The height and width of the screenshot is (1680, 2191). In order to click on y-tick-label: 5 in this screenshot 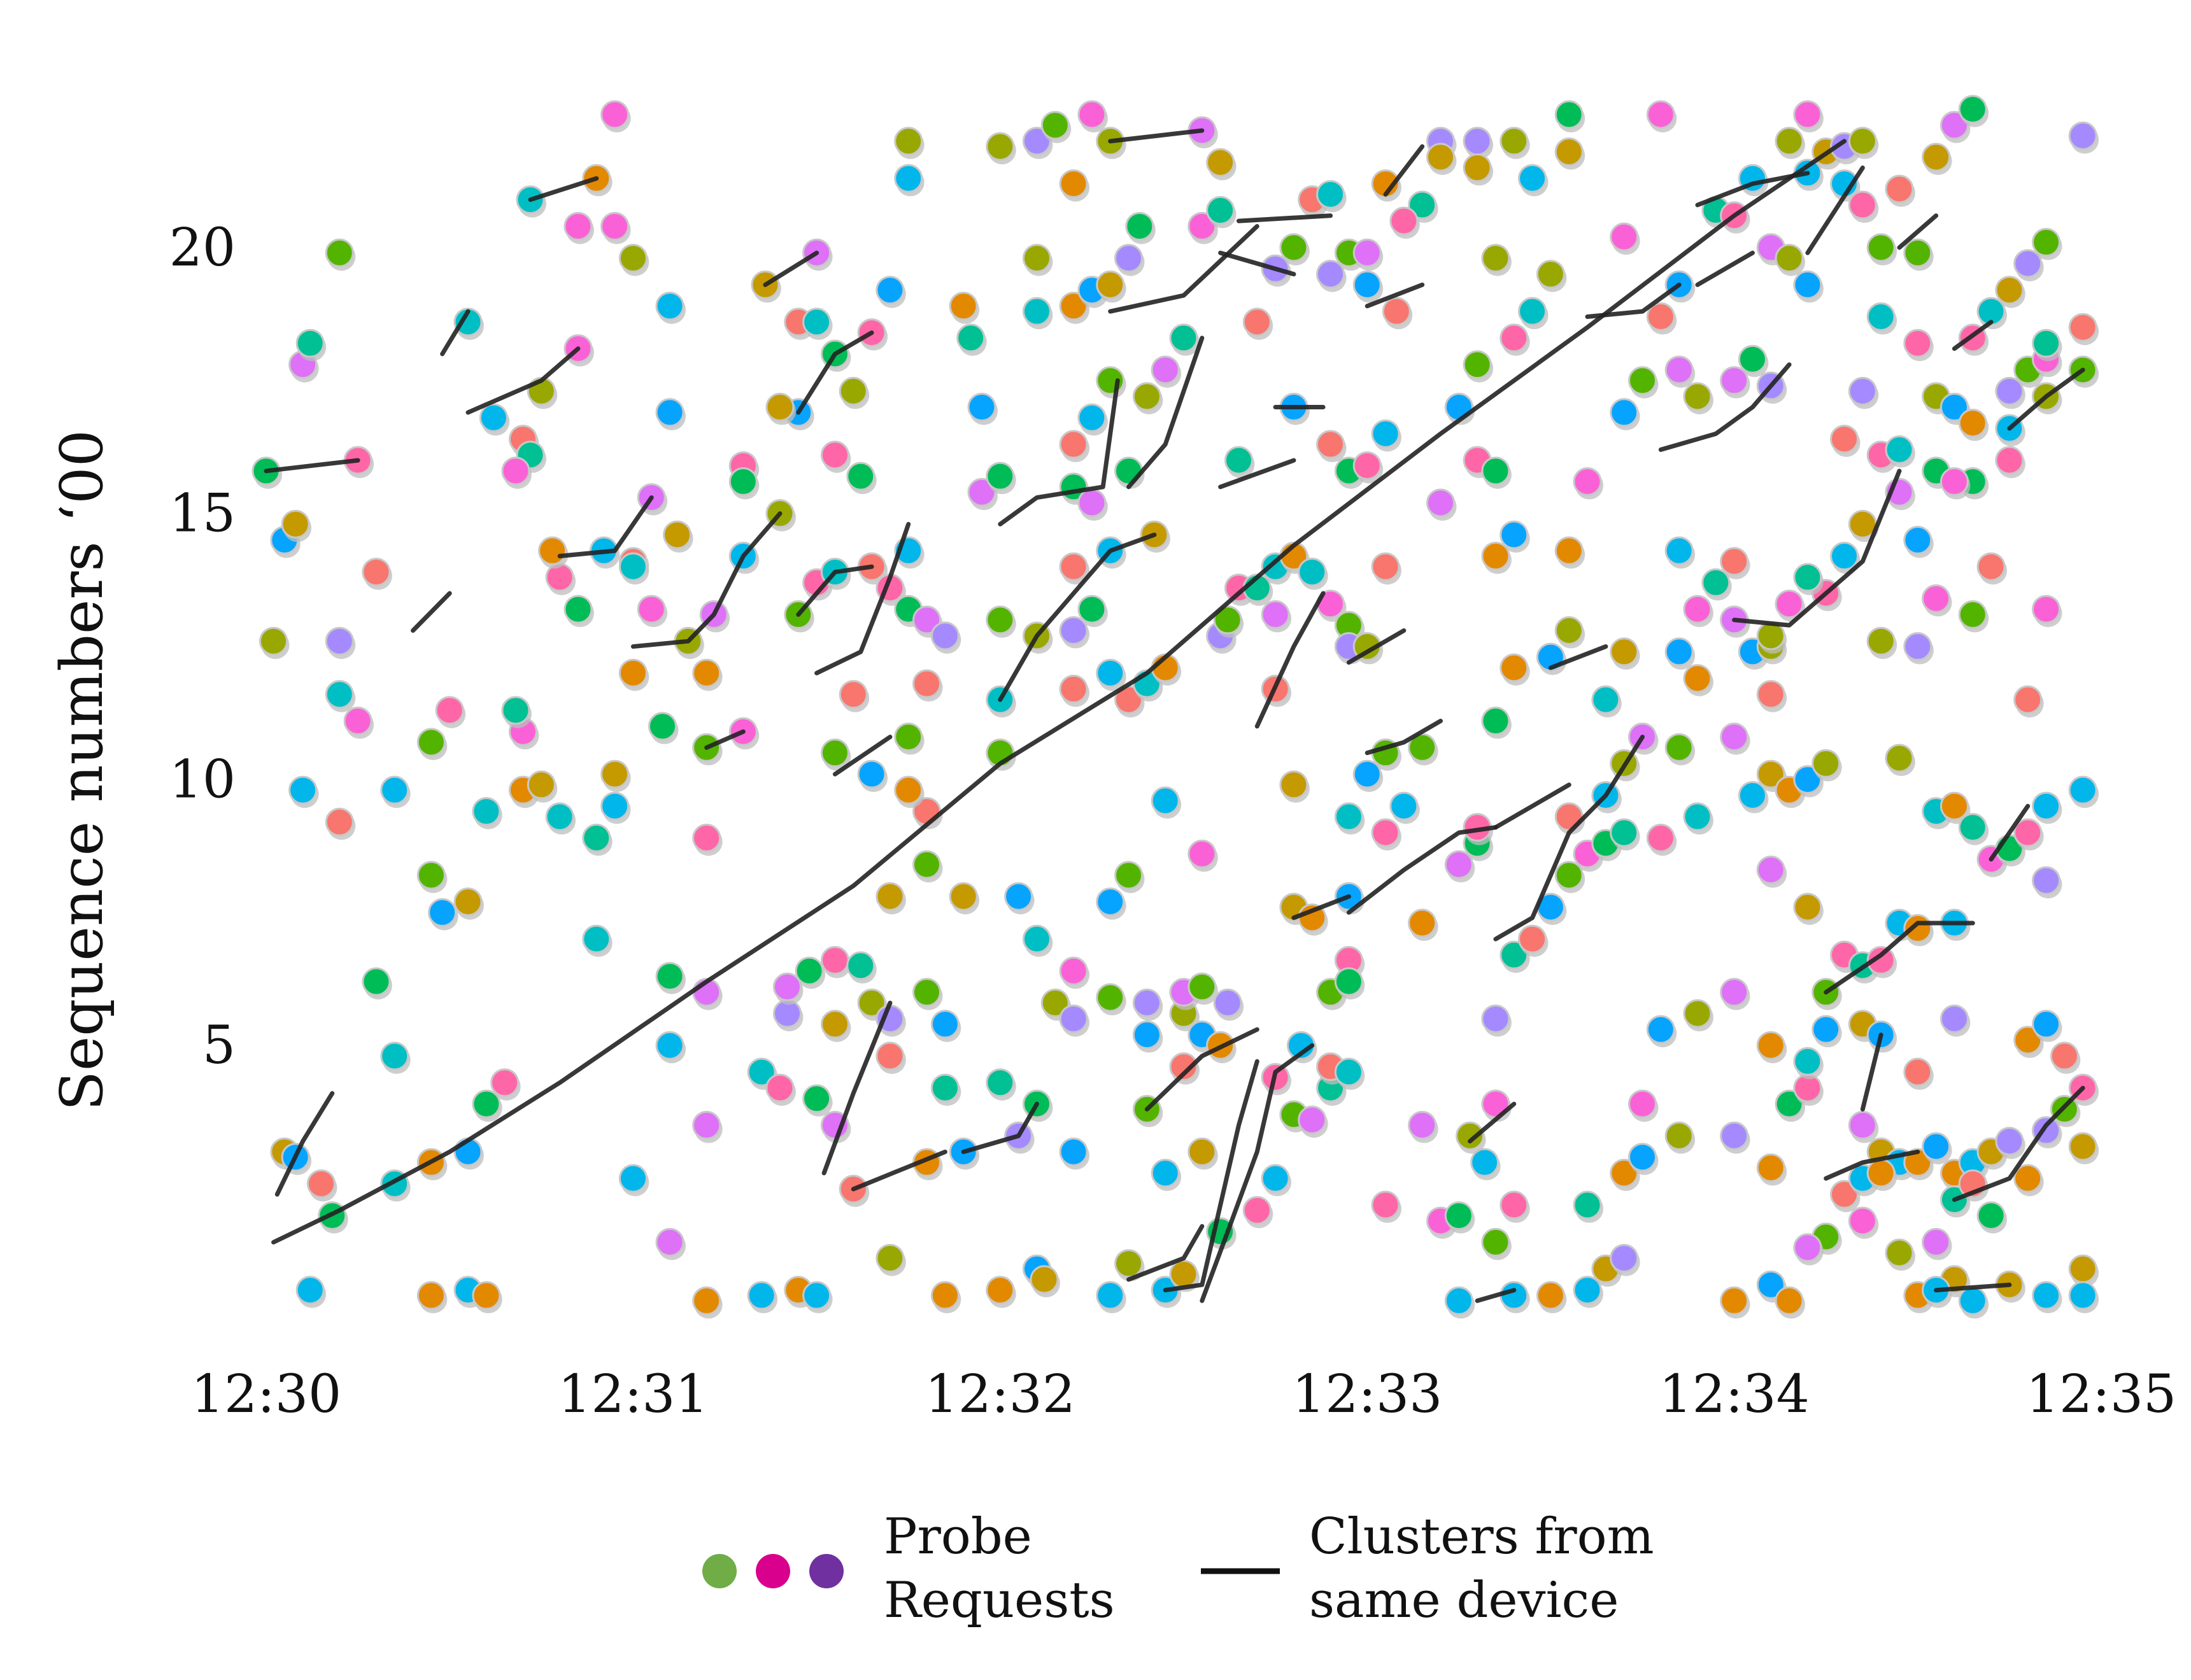, I will do `click(219, 1045)`.